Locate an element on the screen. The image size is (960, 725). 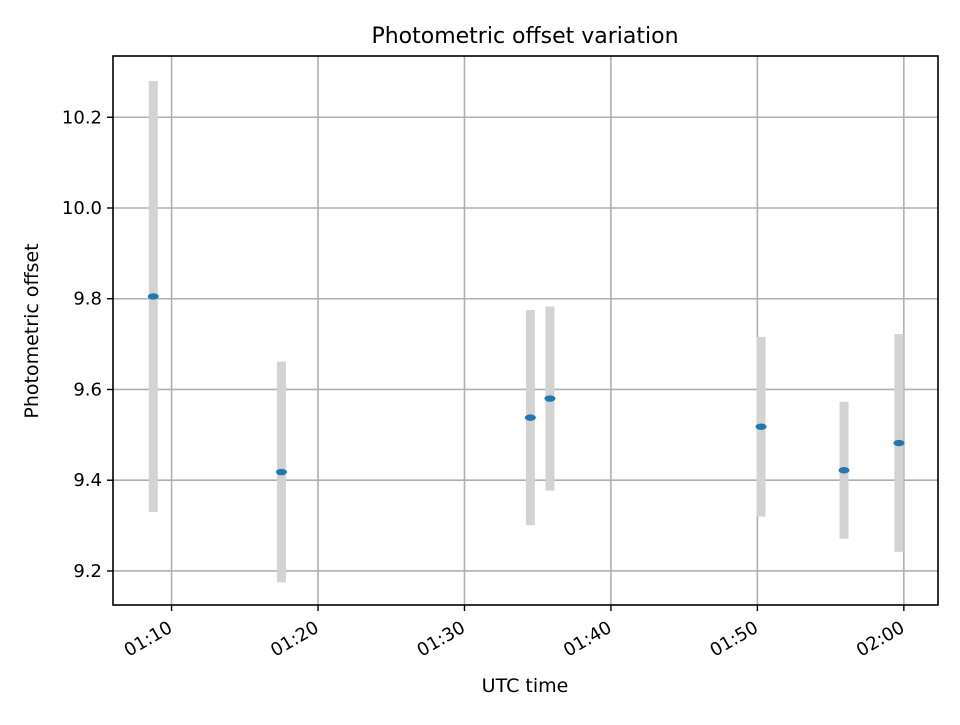
y-tick-label: 9.2 is located at coordinates (87, 571).